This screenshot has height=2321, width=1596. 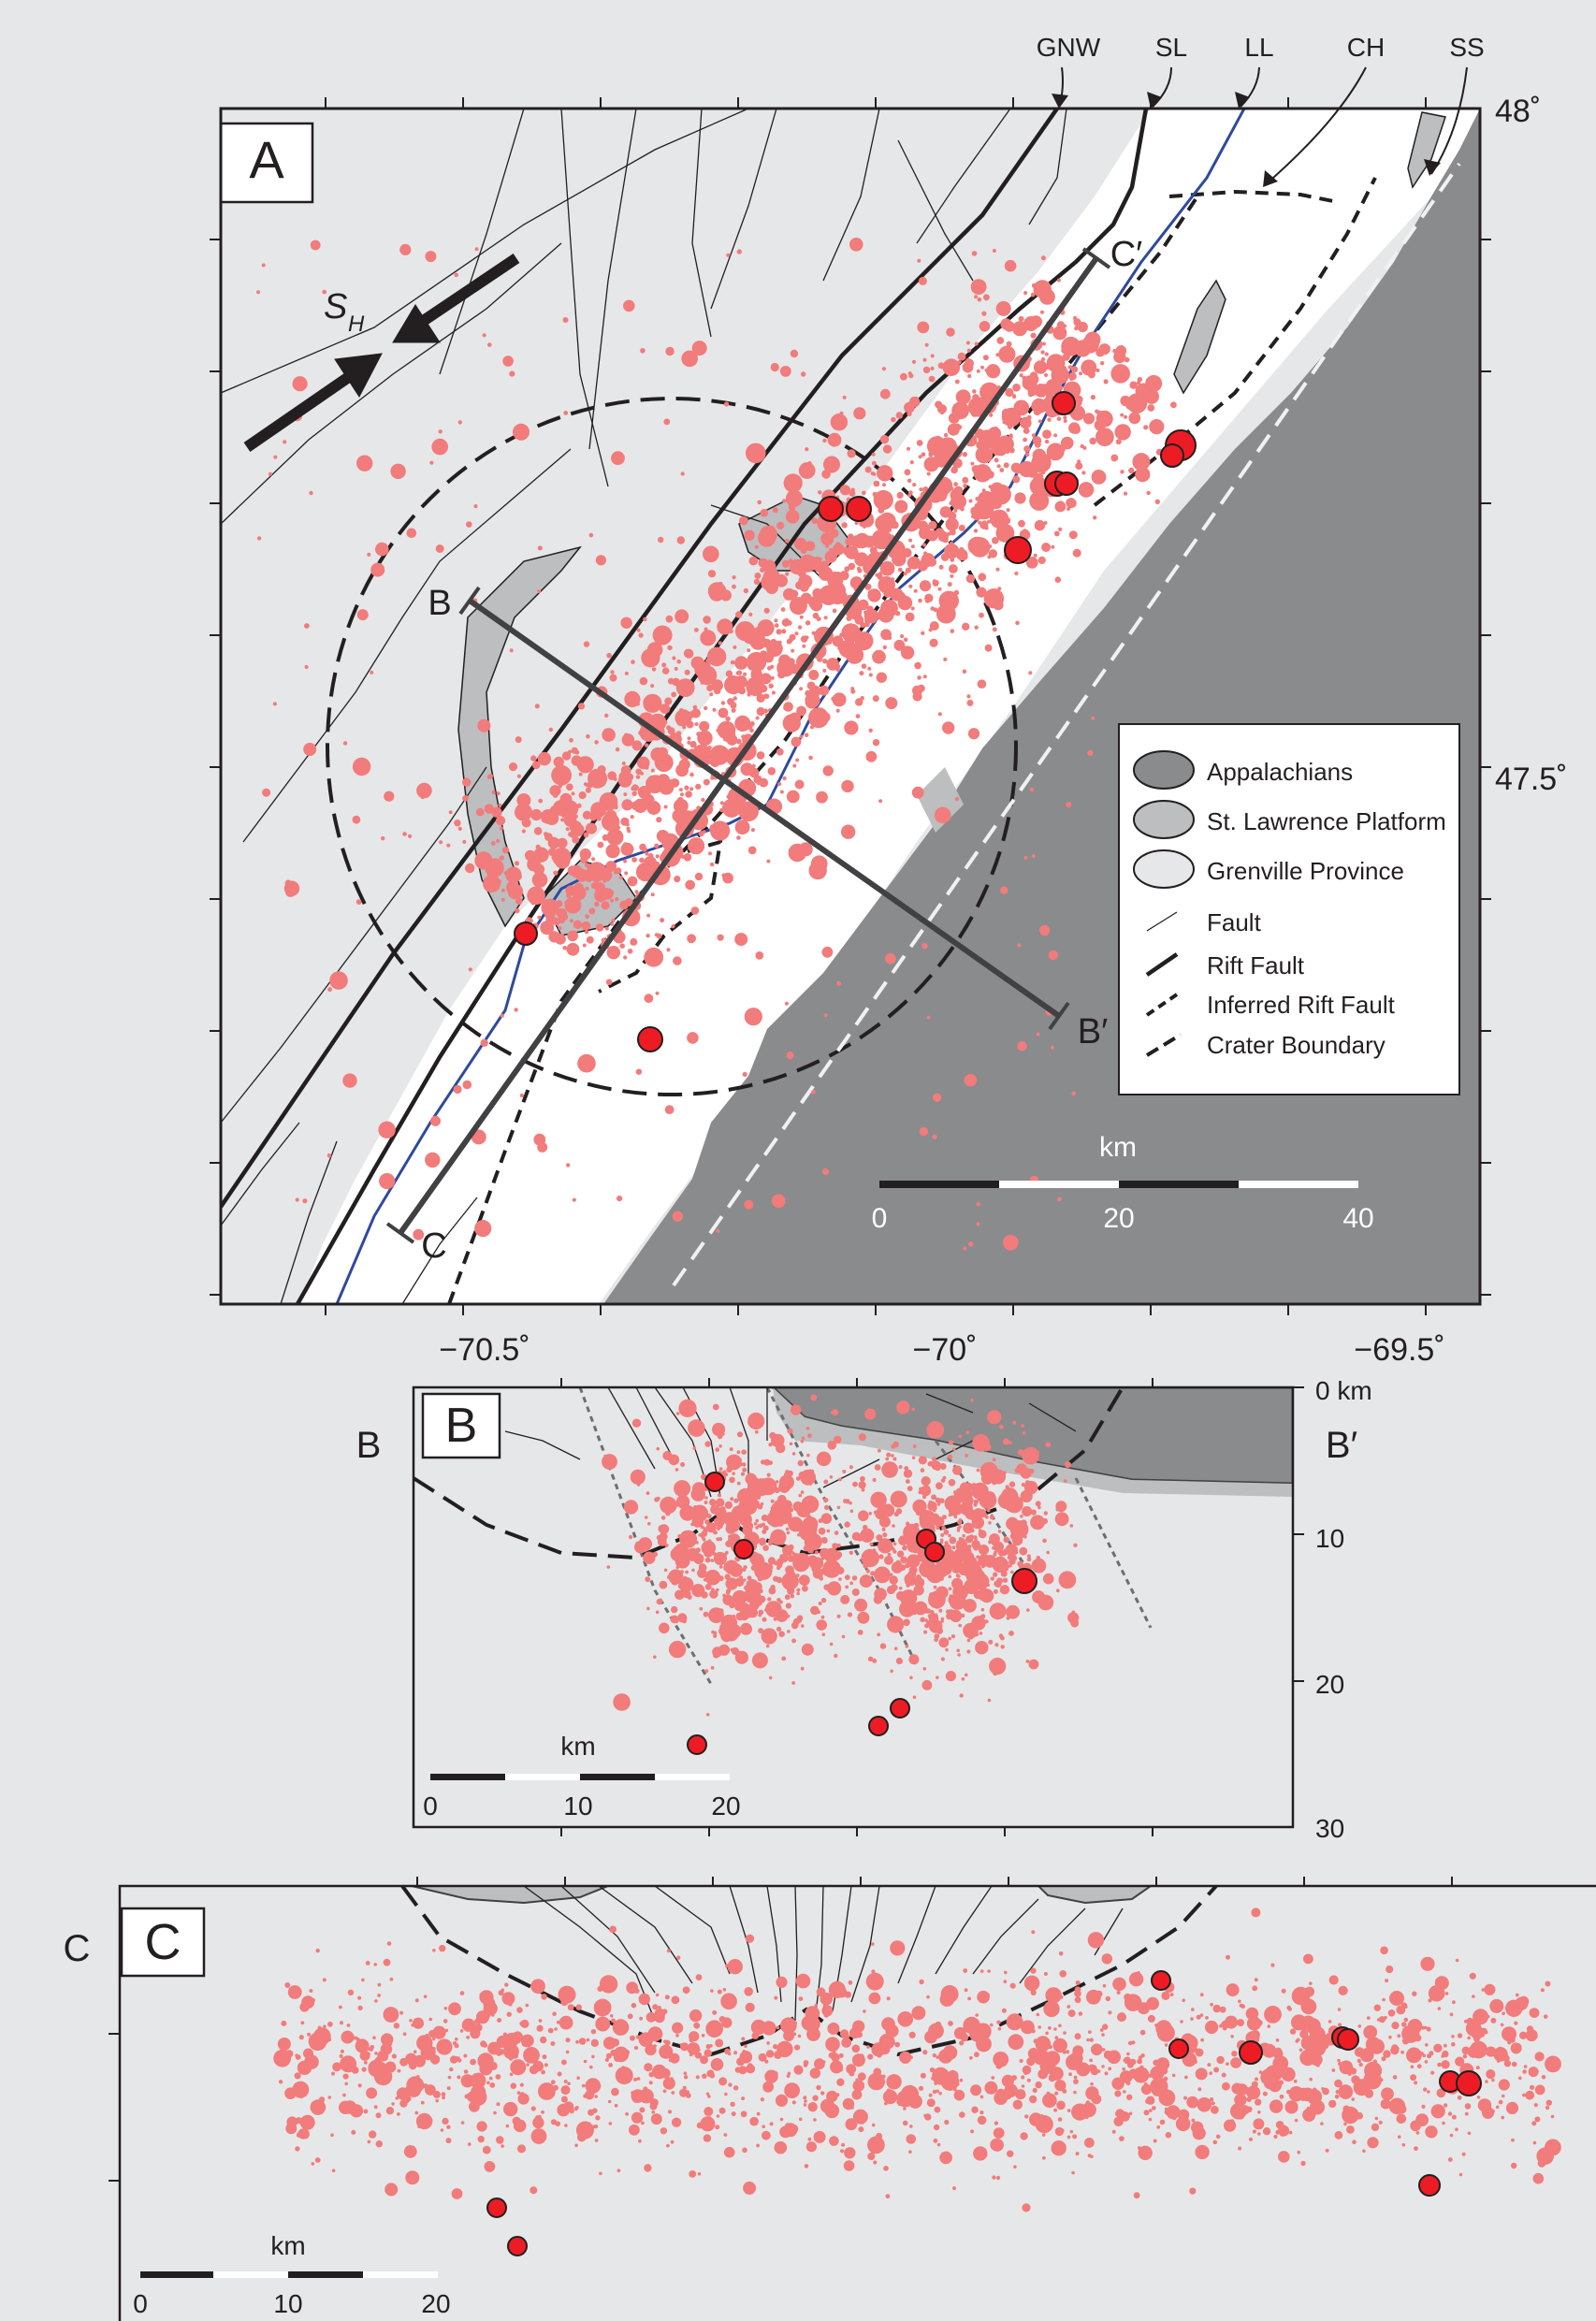 What do you see at coordinates (1518, 111) in the screenshot?
I see `lat-label-48: 48˚` at bounding box center [1518, 111].